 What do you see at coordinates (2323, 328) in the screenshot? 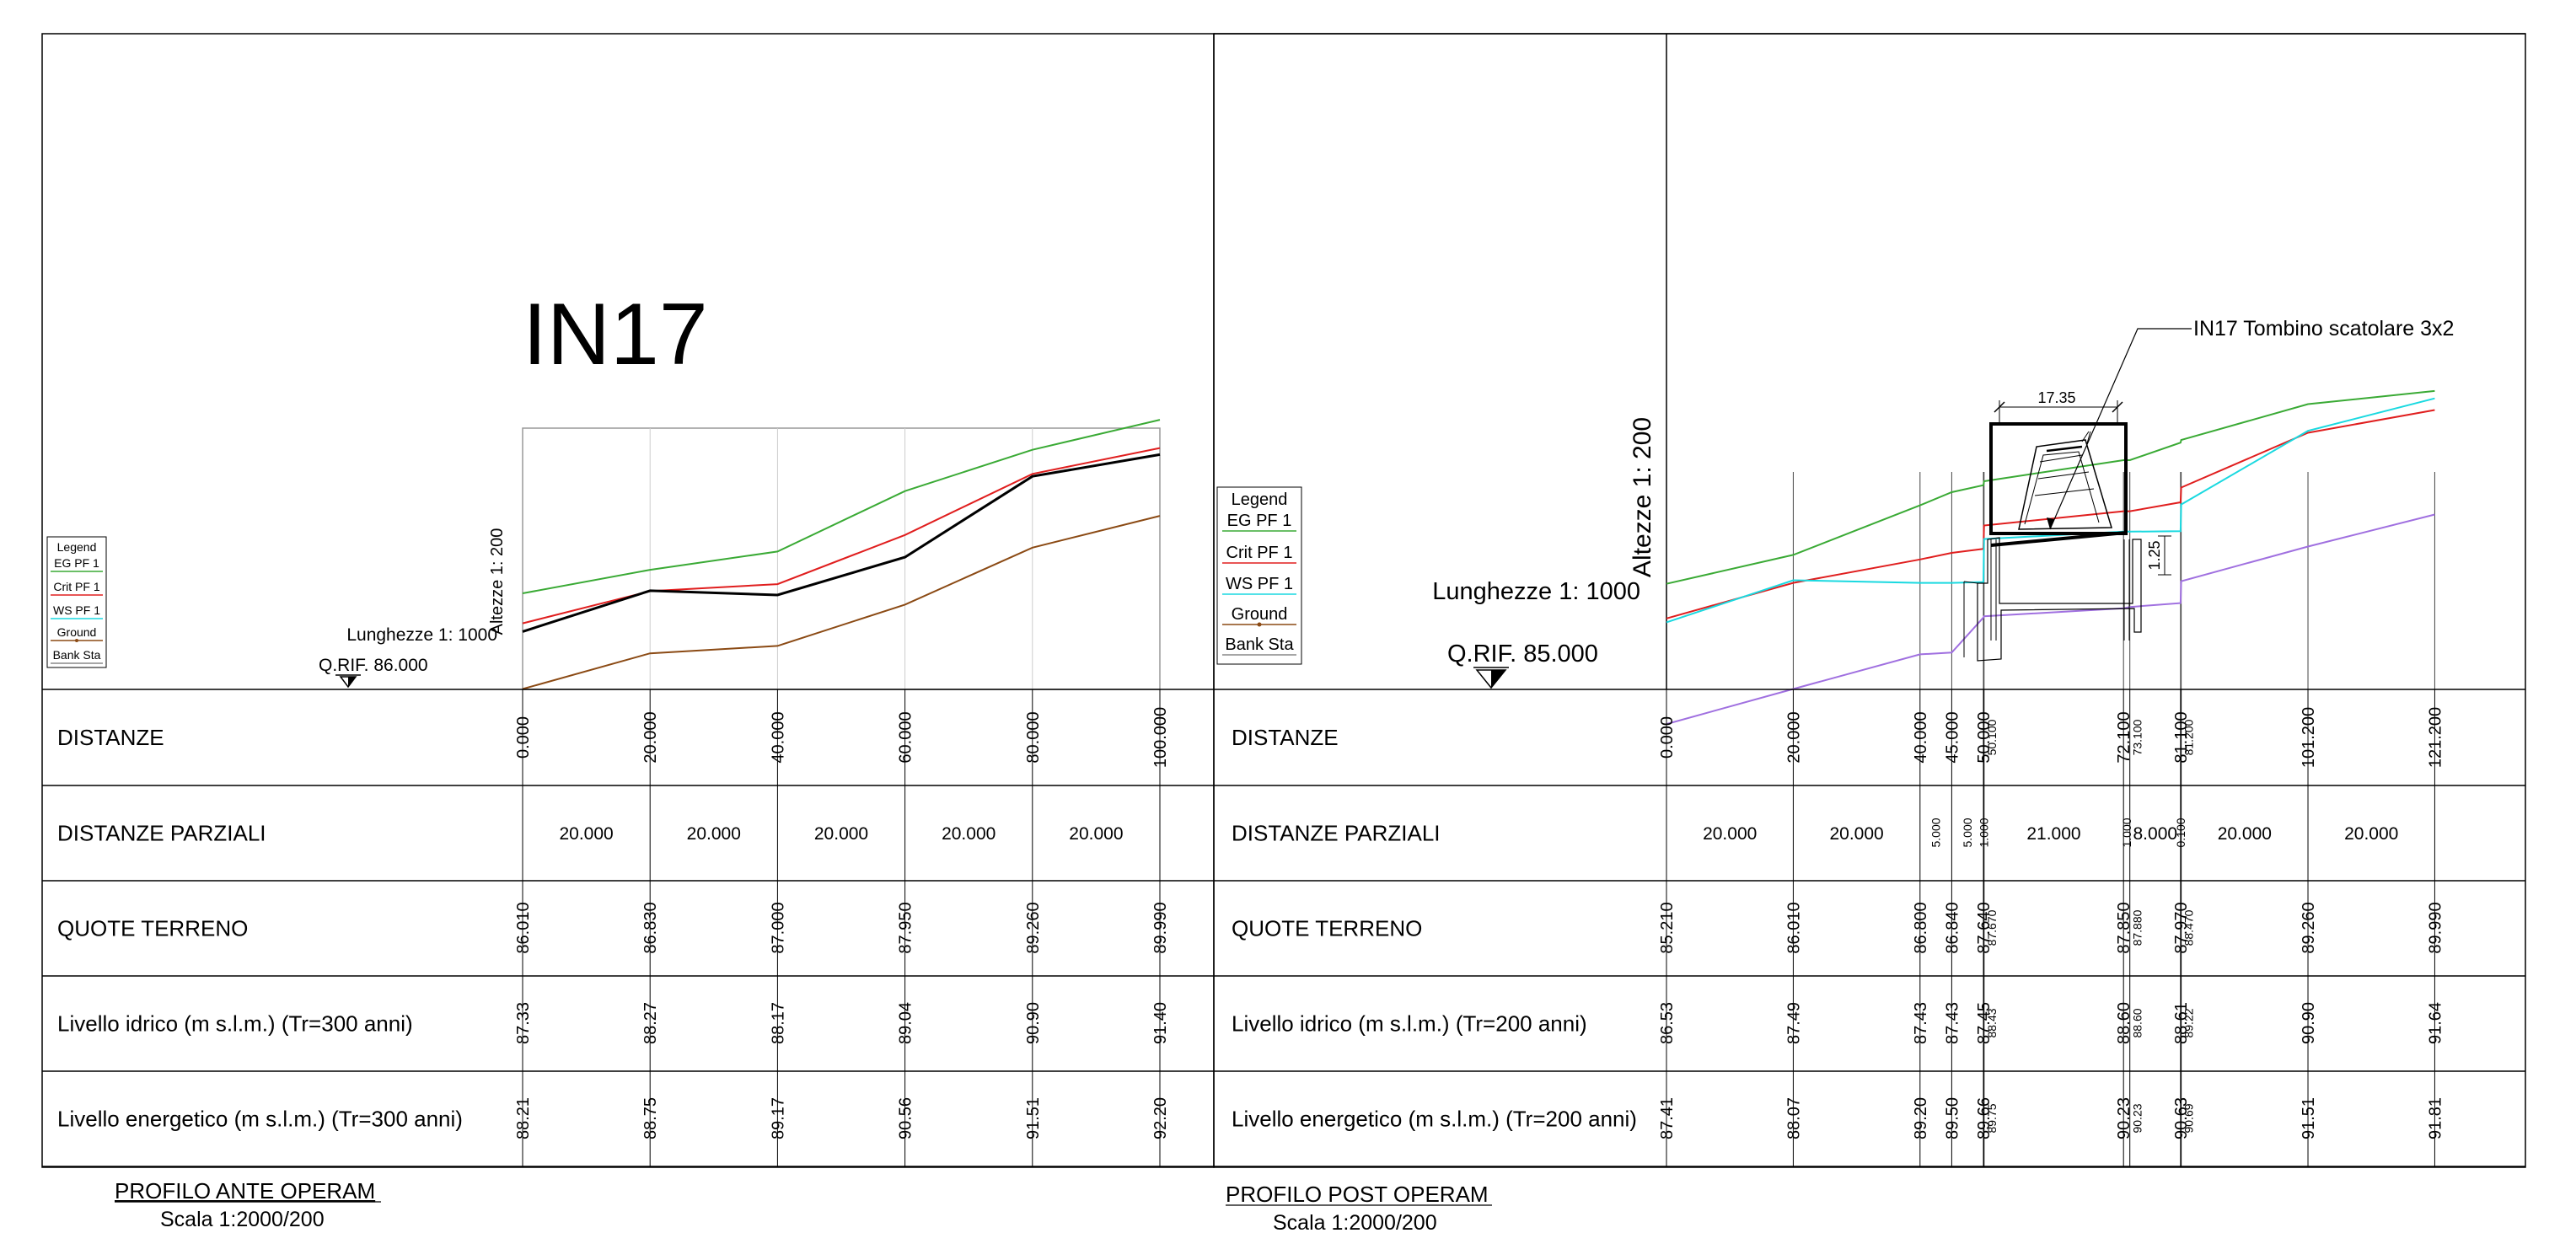
I see `culvert-callout-label: IN17 Tombino scatolare 3x2` at bounding box center [2323, 328].